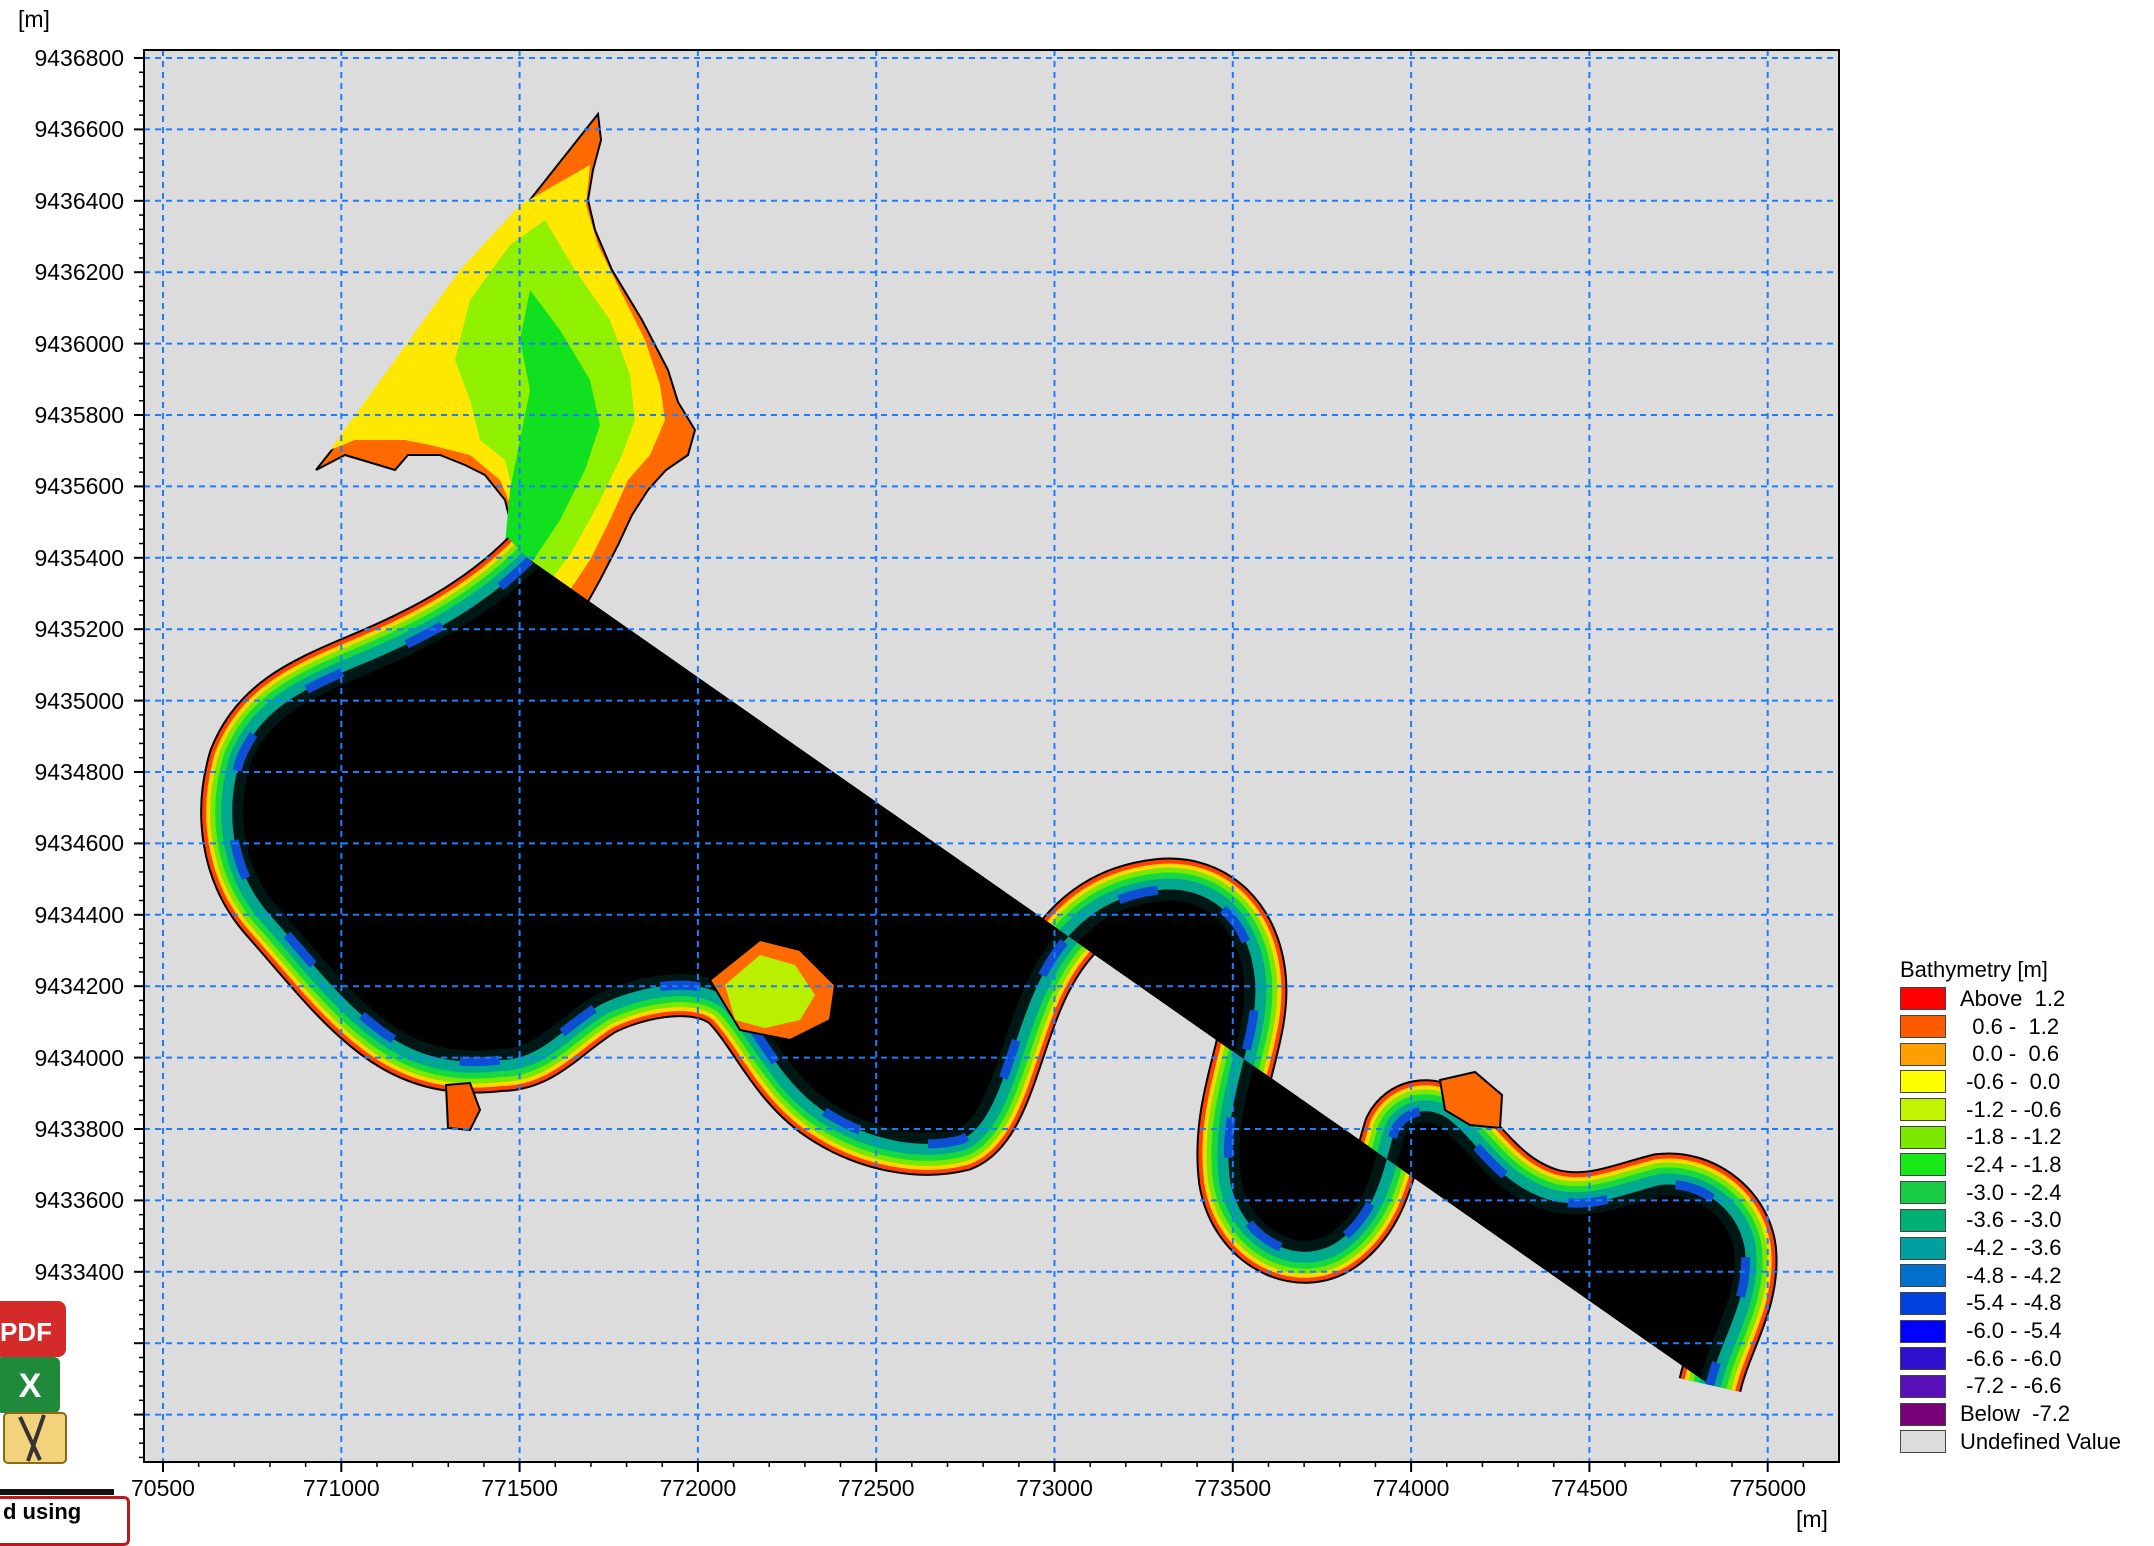  What do you see at coordinates (35, 1438) in the screenshot?
I see `zip-icon` at bounding box center [35, 1438].